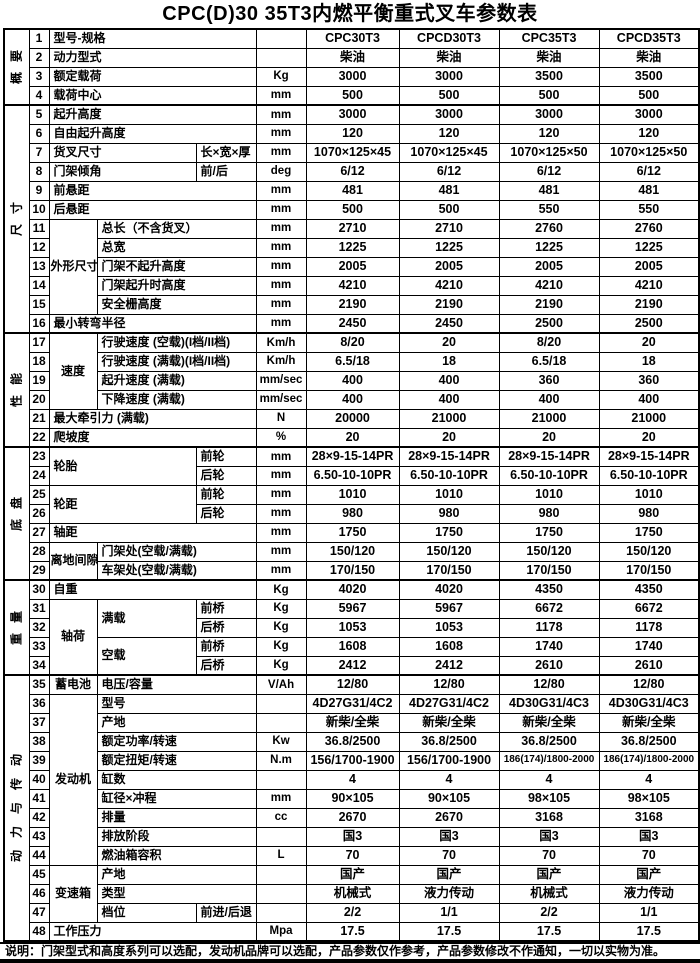  I want to click on row-number: 23, so click(39, 456).